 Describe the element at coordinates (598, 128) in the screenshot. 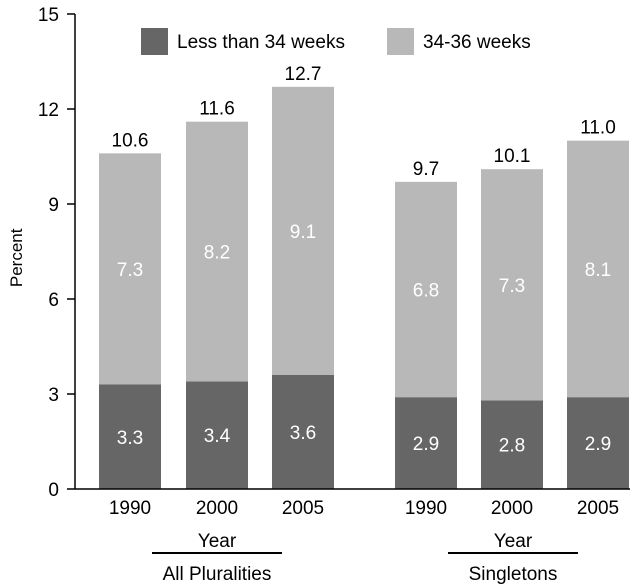

I see `bar-total-label: 11.0` at that location.